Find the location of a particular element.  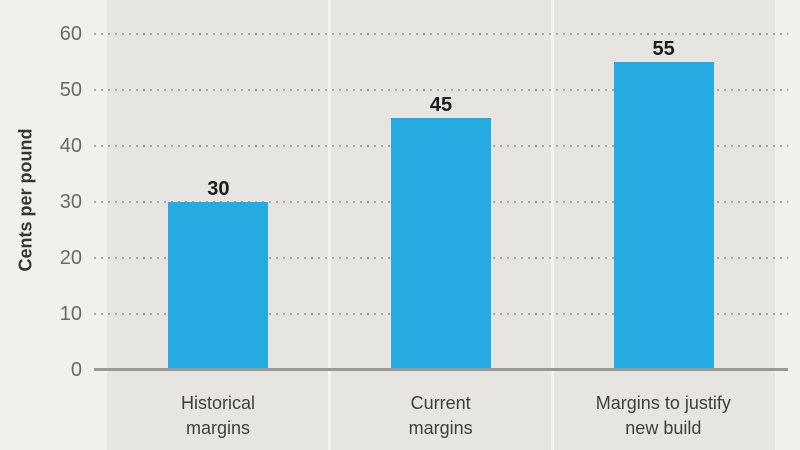

y-tick-label: 60 is located at coordinates (70, 34).